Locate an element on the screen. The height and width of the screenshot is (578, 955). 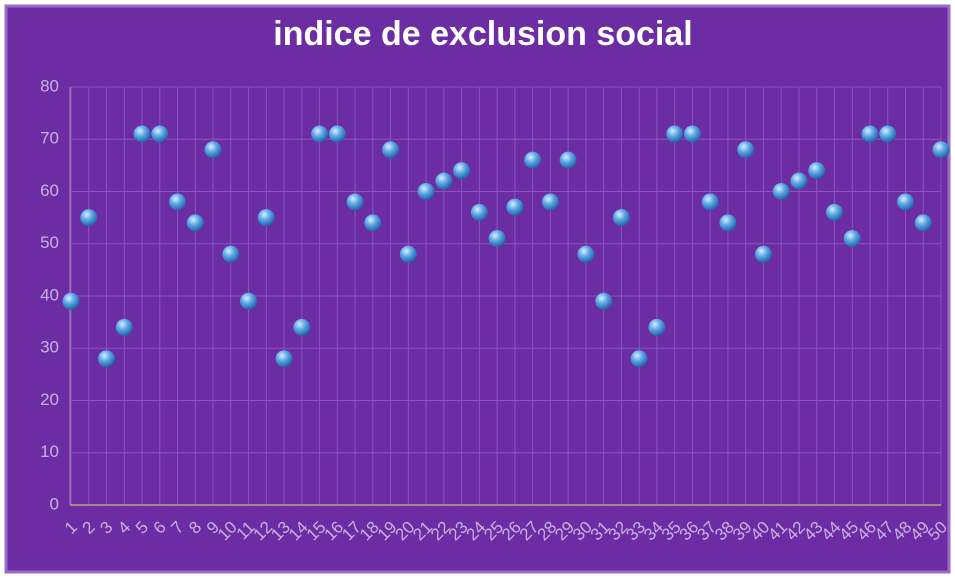
chart-title: indice de exclusion social is located at coordinates (483, 34).